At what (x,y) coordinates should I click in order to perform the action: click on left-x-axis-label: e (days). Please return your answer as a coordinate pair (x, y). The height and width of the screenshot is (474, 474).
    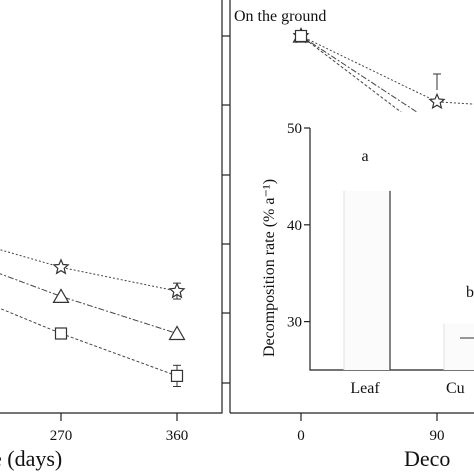
    Looking at the image, I should click on (31, 458).